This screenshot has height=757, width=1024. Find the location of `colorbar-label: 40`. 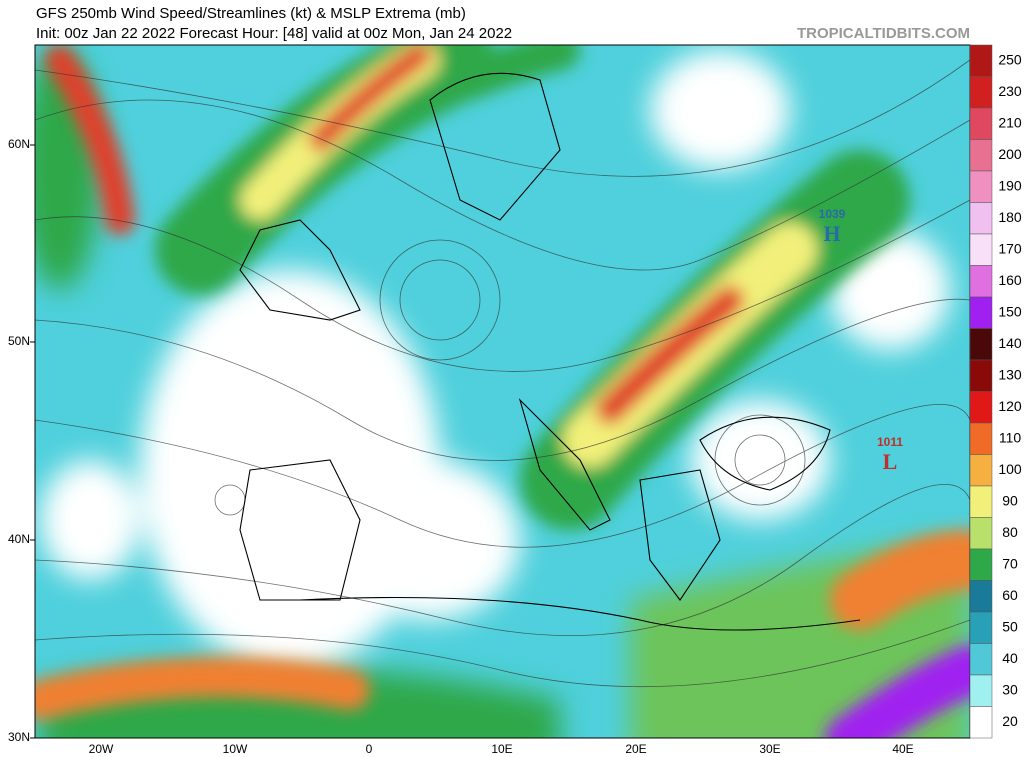

colorbar-label: 40 is located at coordinates (1010, 658).